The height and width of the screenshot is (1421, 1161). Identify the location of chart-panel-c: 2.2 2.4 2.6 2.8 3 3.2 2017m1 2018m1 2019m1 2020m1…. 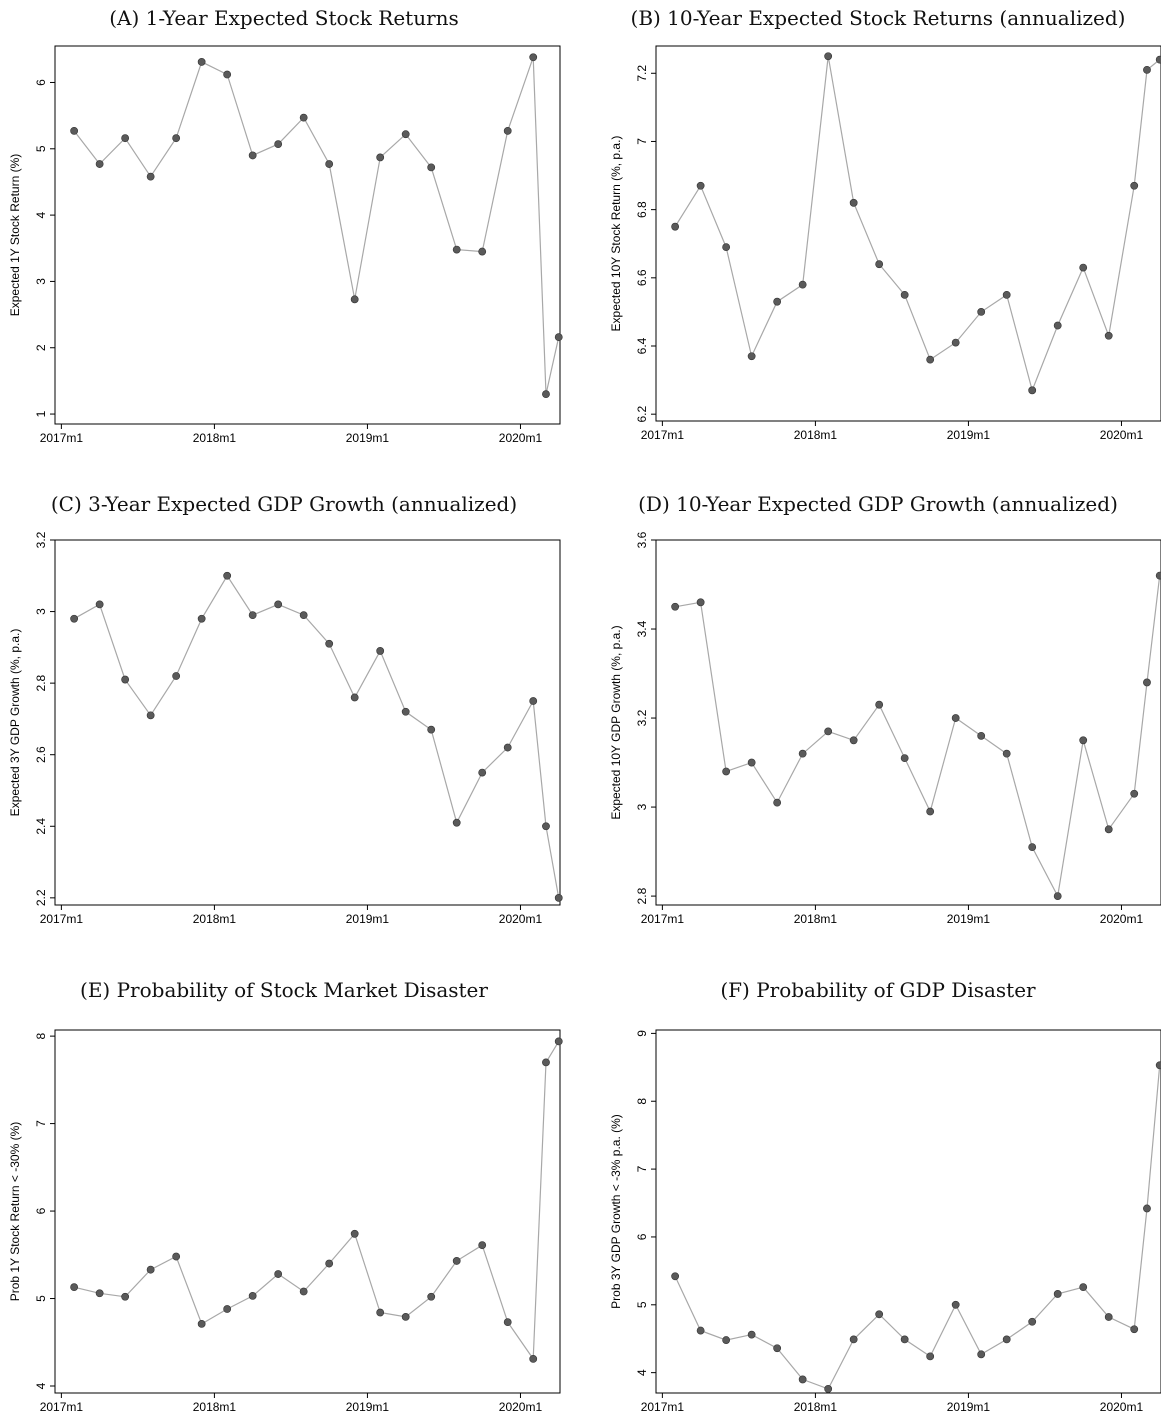
(285, 728).